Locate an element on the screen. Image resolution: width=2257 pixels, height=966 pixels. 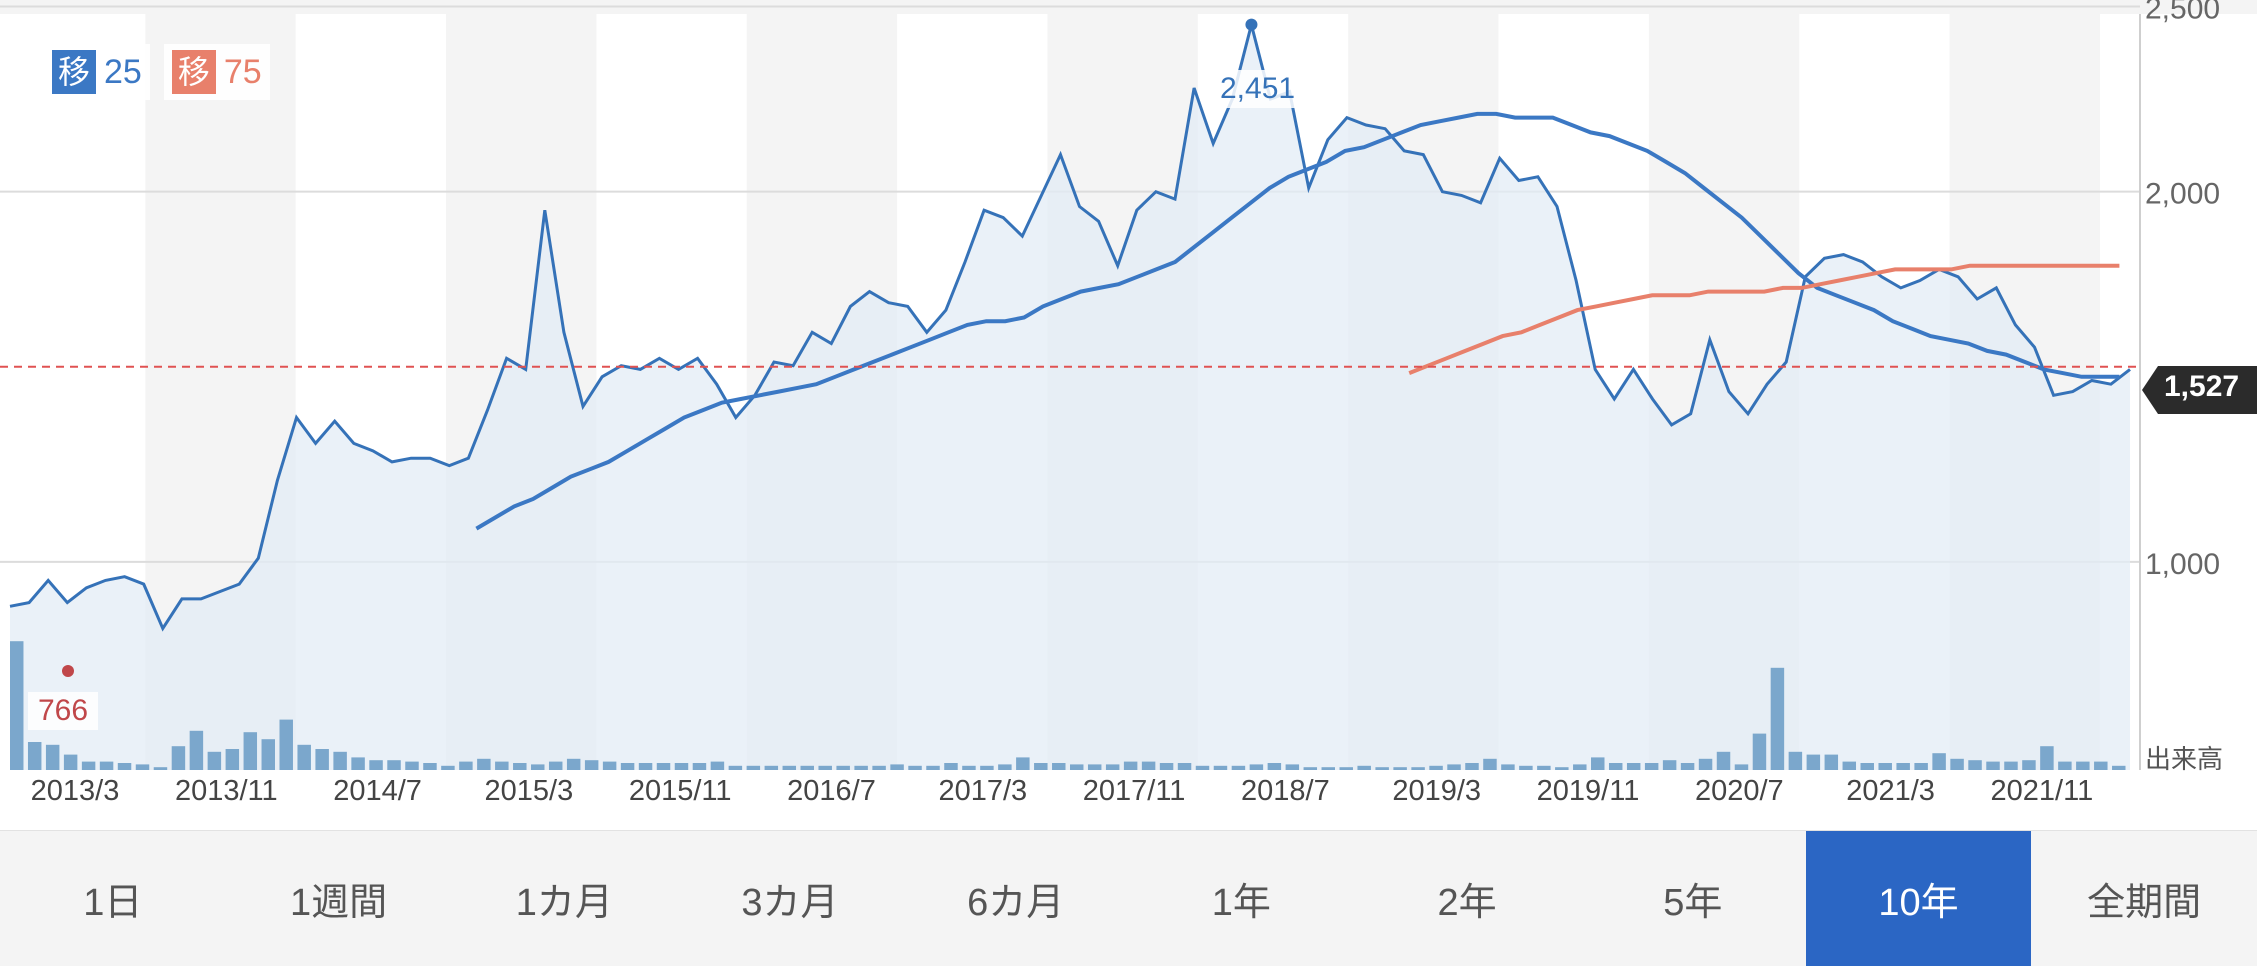
x-tick-label: 2019/11 is located at coordinates (1588, 791).